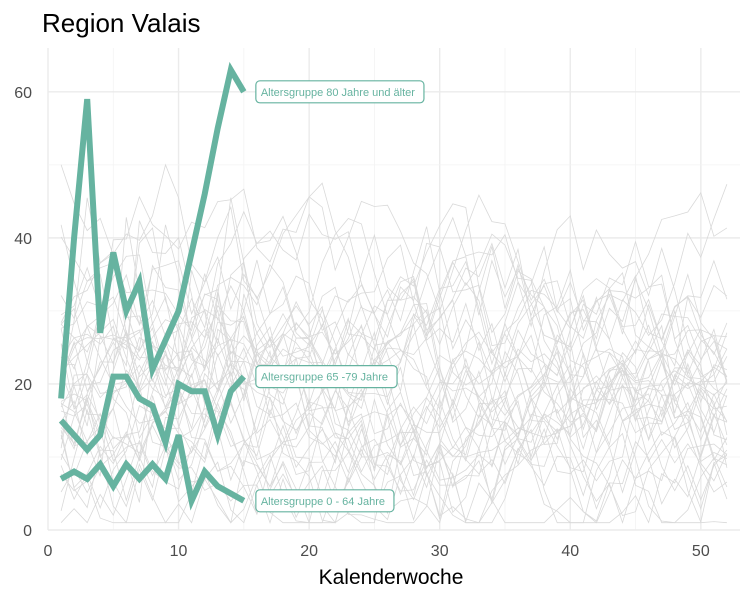  I want to click on chart-title: Region Valais, so click(121, 23).